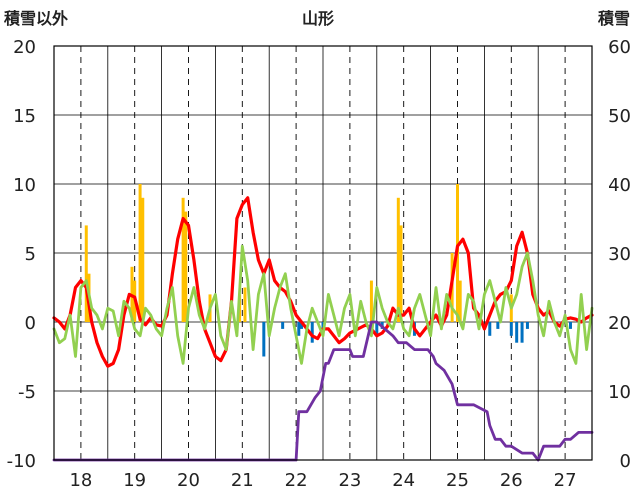 The height and width of the screenshot is (501, 636). Describe the element at coordinates (349, 480) in the screenshot. I see `x-tick-label: 23` at that location.